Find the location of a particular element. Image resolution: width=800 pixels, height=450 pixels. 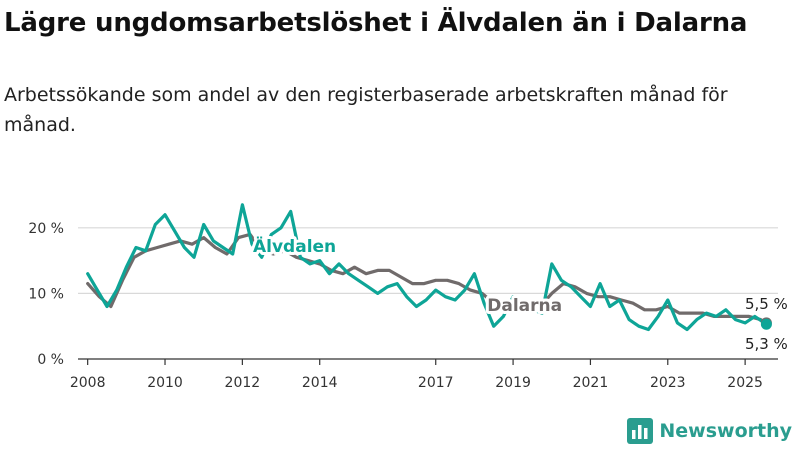

x-tick-label: 2014 is located at coordinates (320, 383).